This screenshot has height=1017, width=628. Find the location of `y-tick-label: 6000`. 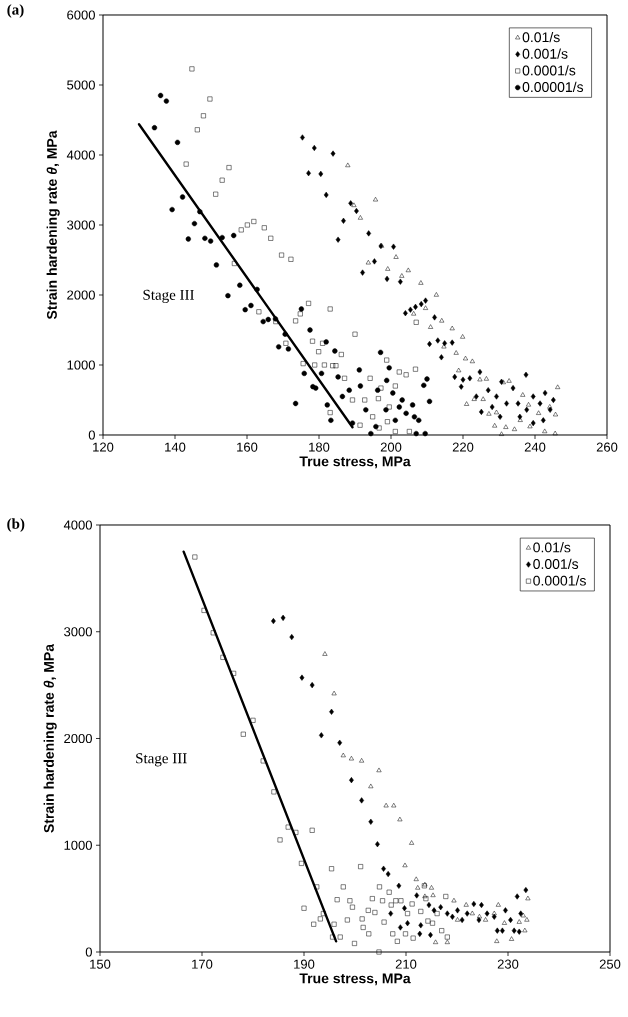

y-tick-label: 6000 is located at coordinates (81, 15).